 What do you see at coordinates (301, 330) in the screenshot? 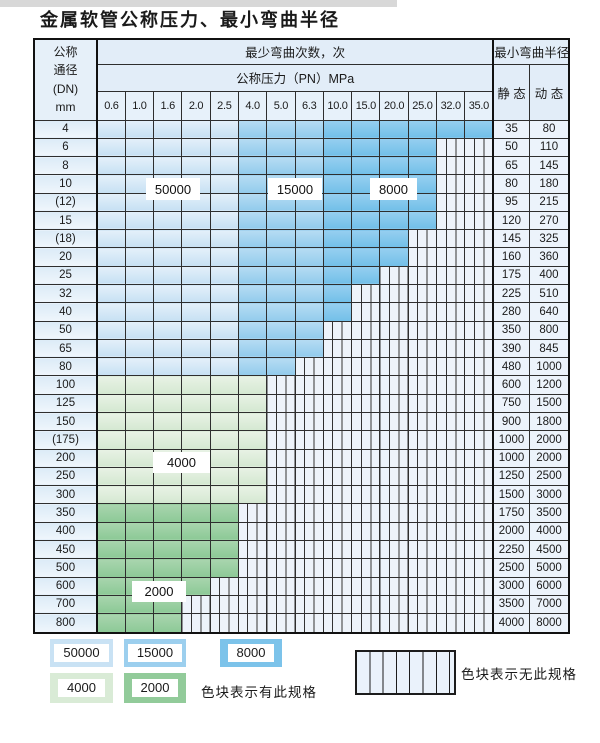
I see `table-row-dn-50: 50 350 800` at bounding box center [301, 330].